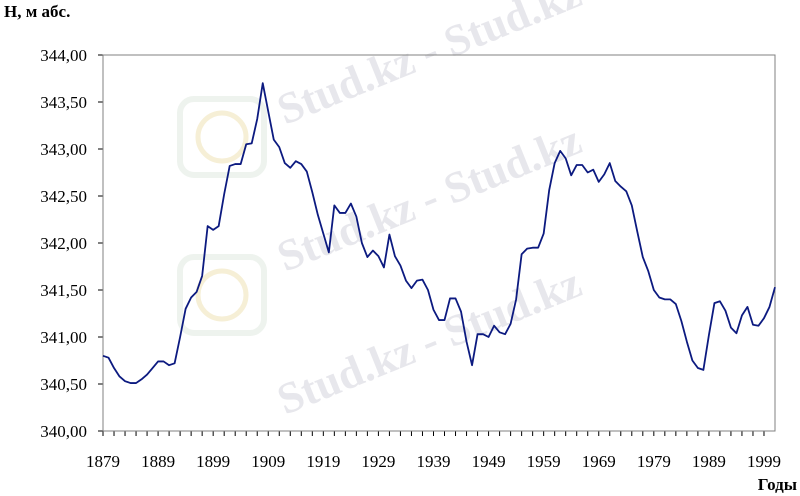 Image resolution: width=800 pixels, height=496 pixels. Describe the element at coordinates (378, 461) in the screenshot. I see `x-tick-label: 1929` at that location.